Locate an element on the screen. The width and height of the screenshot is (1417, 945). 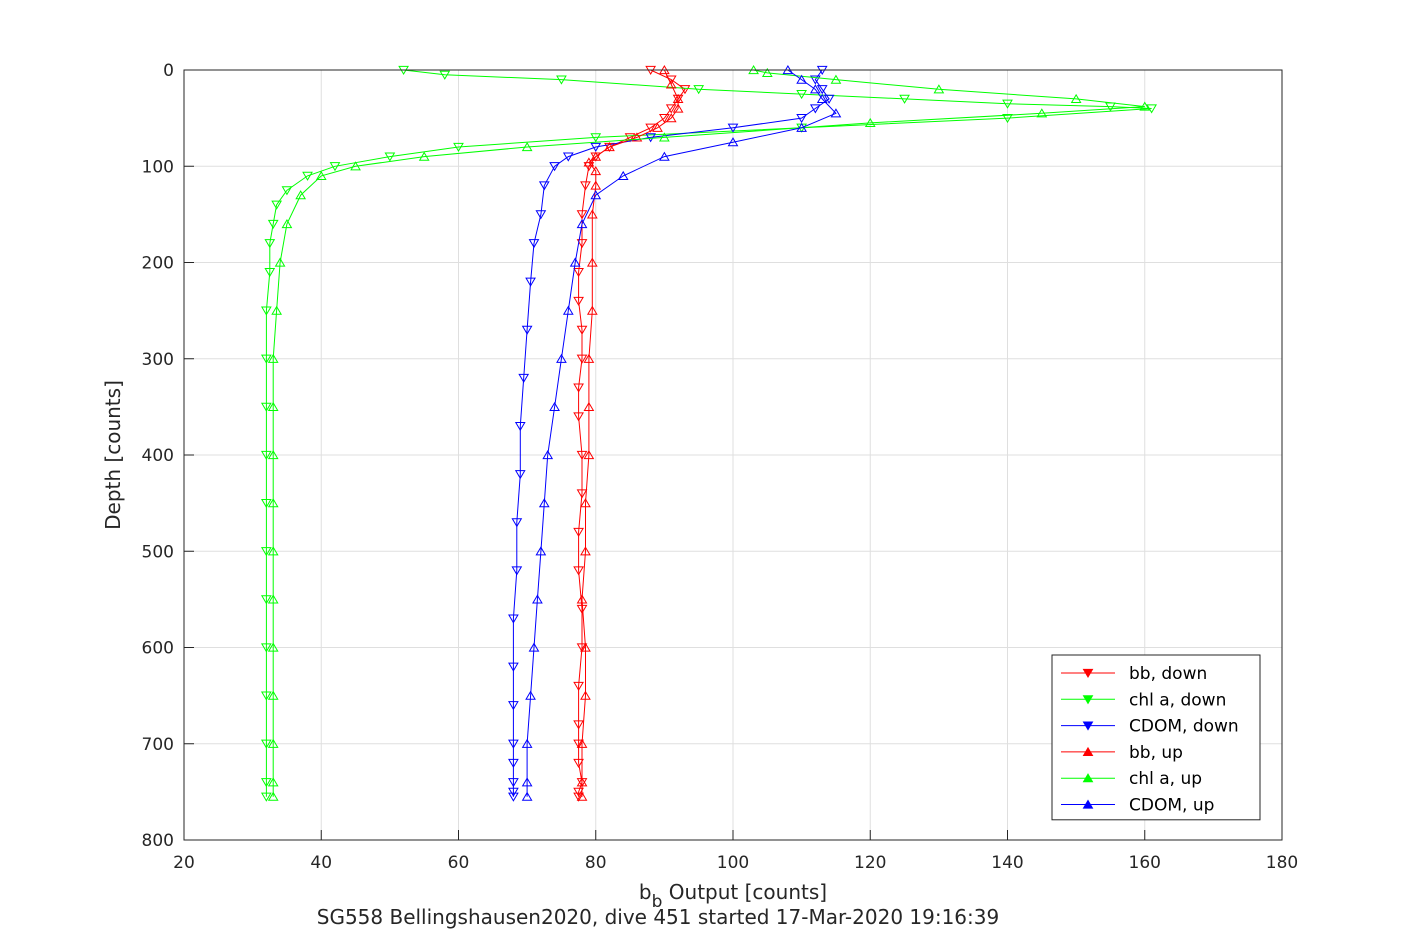
x-axis-title: bb Output [counts] is located at coordinates (733, 896).